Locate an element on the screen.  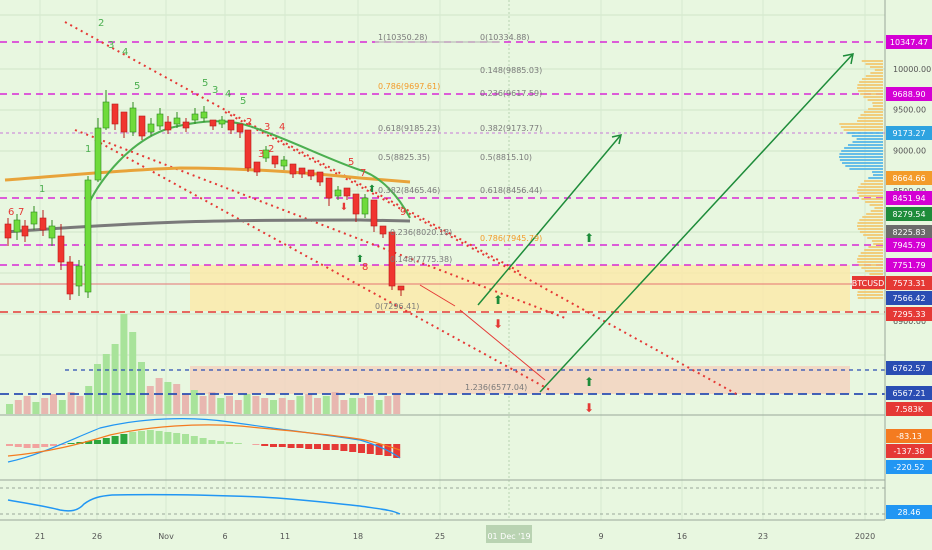
wave-count: 9 is located at coordinates (403, 212).